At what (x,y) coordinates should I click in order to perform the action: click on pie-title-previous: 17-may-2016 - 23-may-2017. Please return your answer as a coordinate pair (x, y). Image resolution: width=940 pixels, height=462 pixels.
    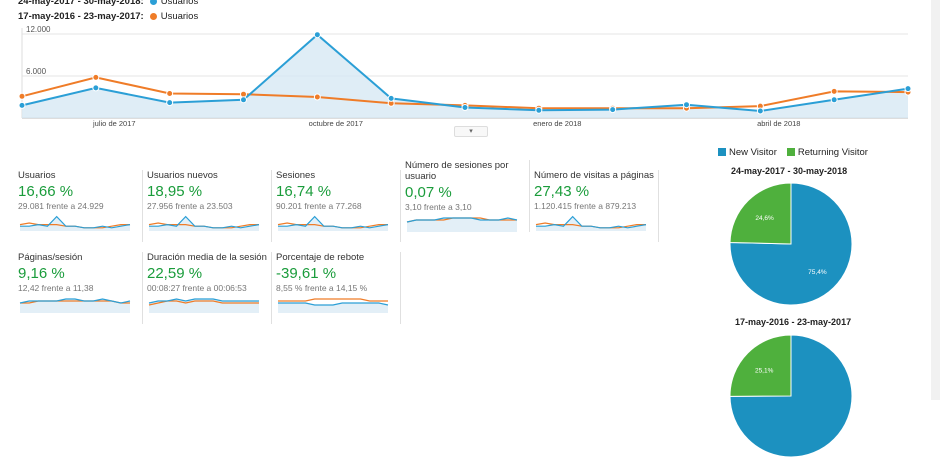
    Looking at the image, I should click on (793, 322).